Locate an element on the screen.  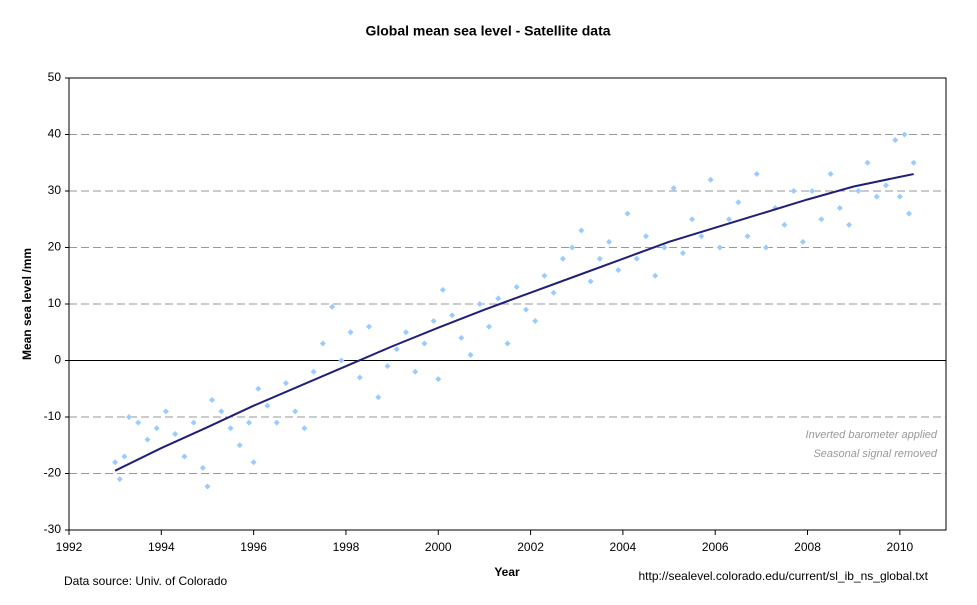
x-tick-label: 2000 is located at coordinates (438, 547).